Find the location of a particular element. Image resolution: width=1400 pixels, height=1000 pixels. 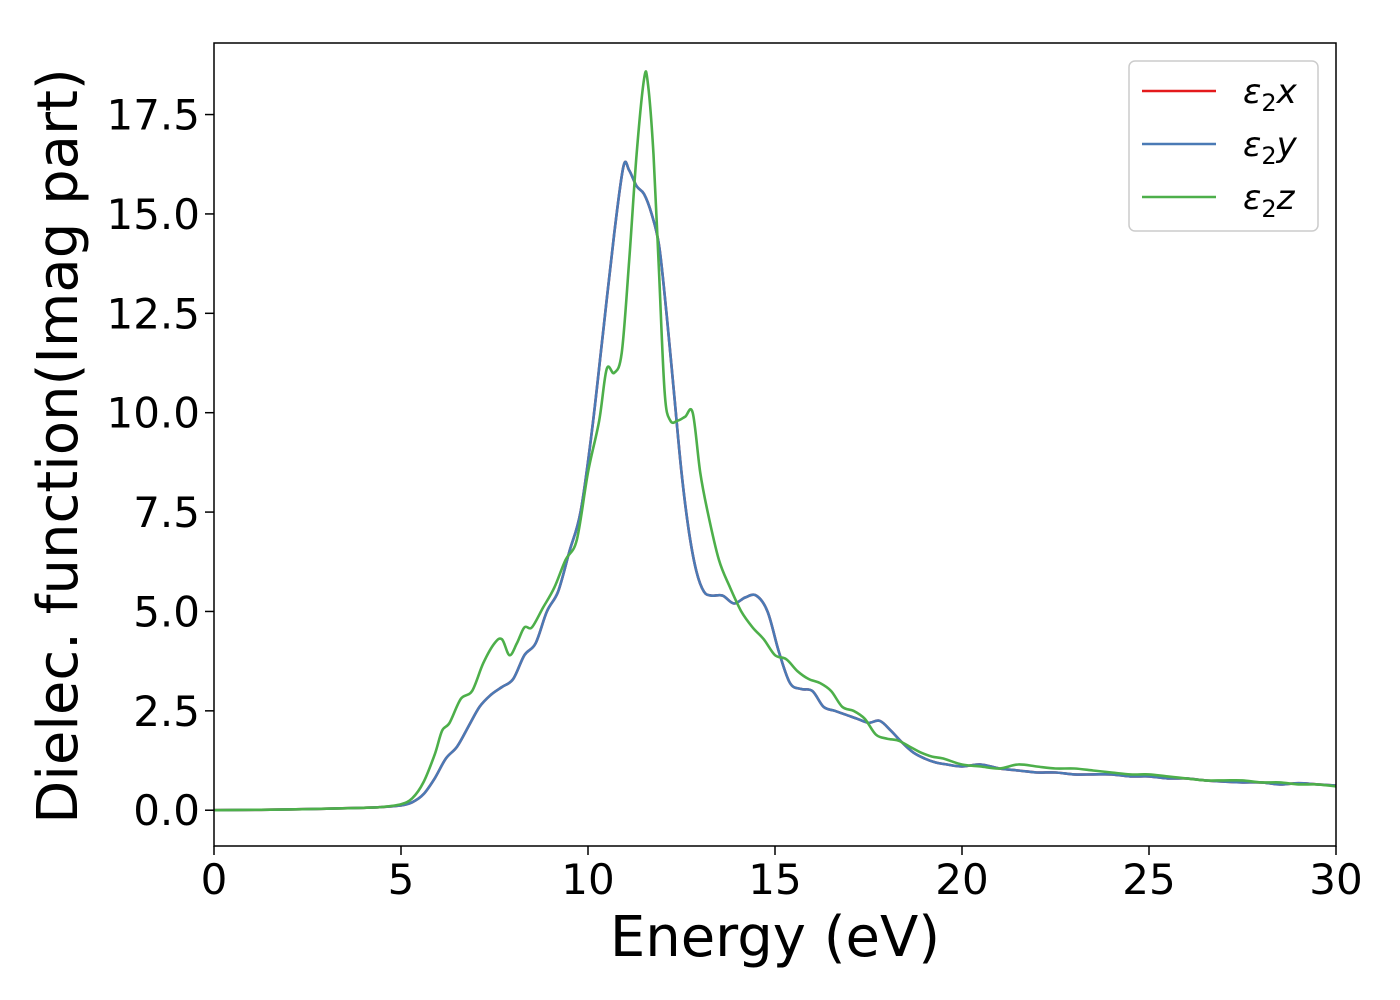

legend-entry-x: ε2x is located at coordinates (1270, 94).